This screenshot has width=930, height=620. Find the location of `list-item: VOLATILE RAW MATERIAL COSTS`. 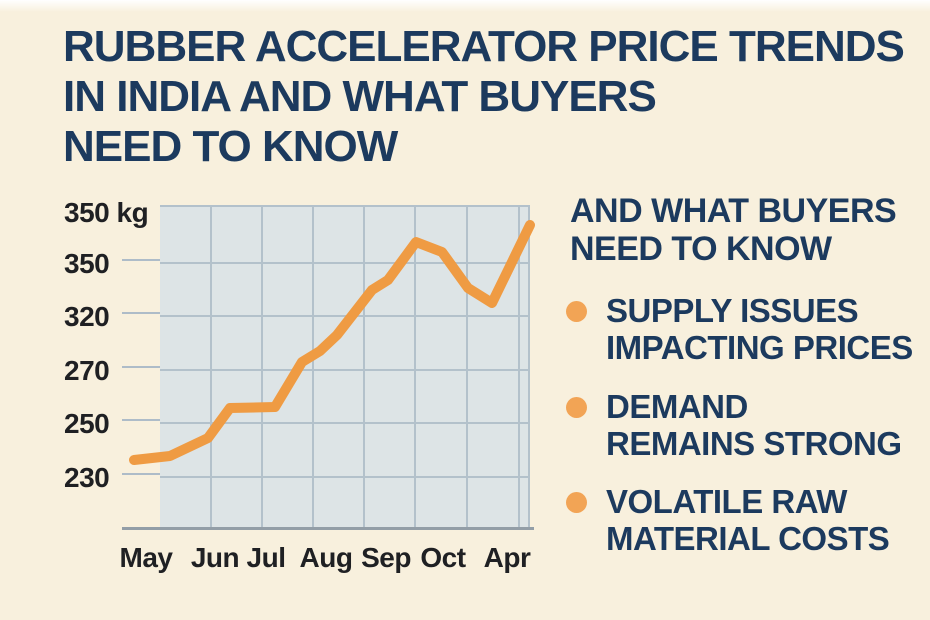

list-item: VOLATILE RAW MATERIAL COSTS is located at coordinates (728, 520).